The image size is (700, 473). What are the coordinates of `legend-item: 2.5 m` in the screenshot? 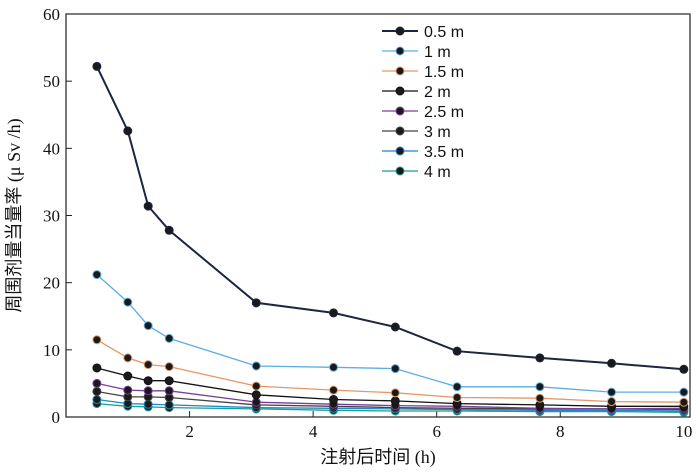 It's located at (423, 112).